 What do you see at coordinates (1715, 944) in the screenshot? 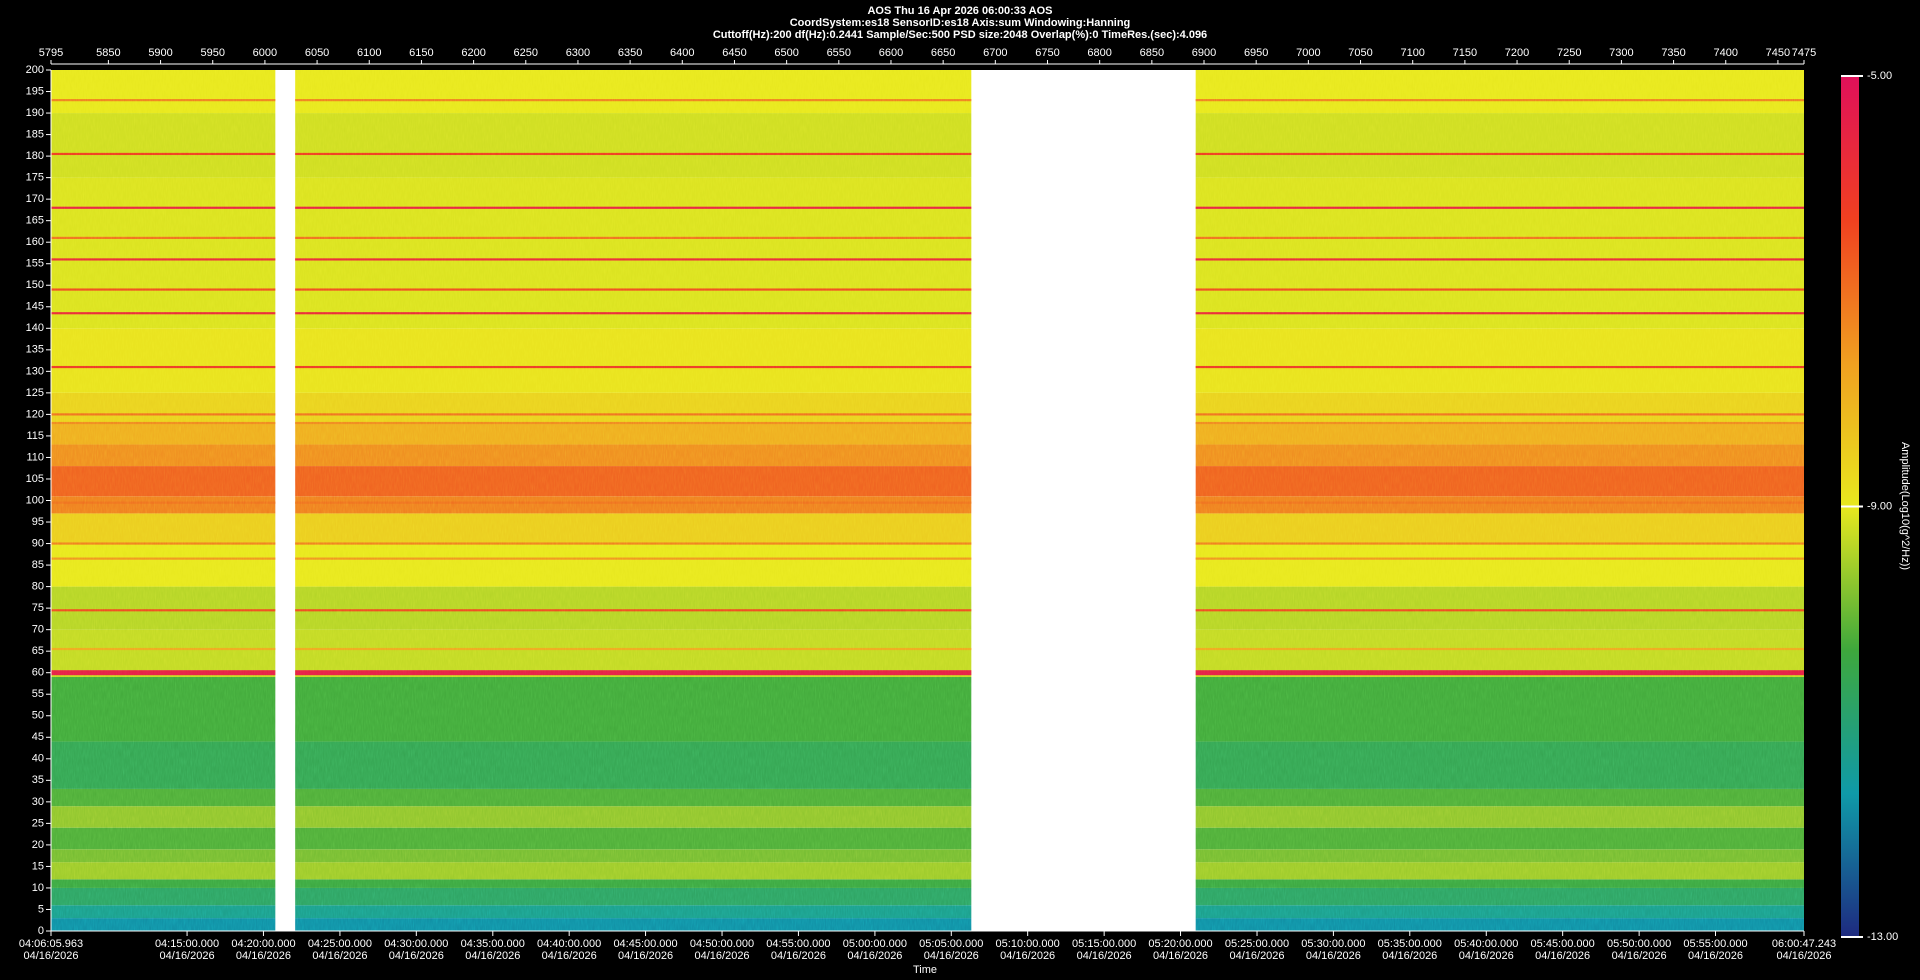
I see `time-tick-label: 05:55:00.000` at bounding box center [1715, 944].